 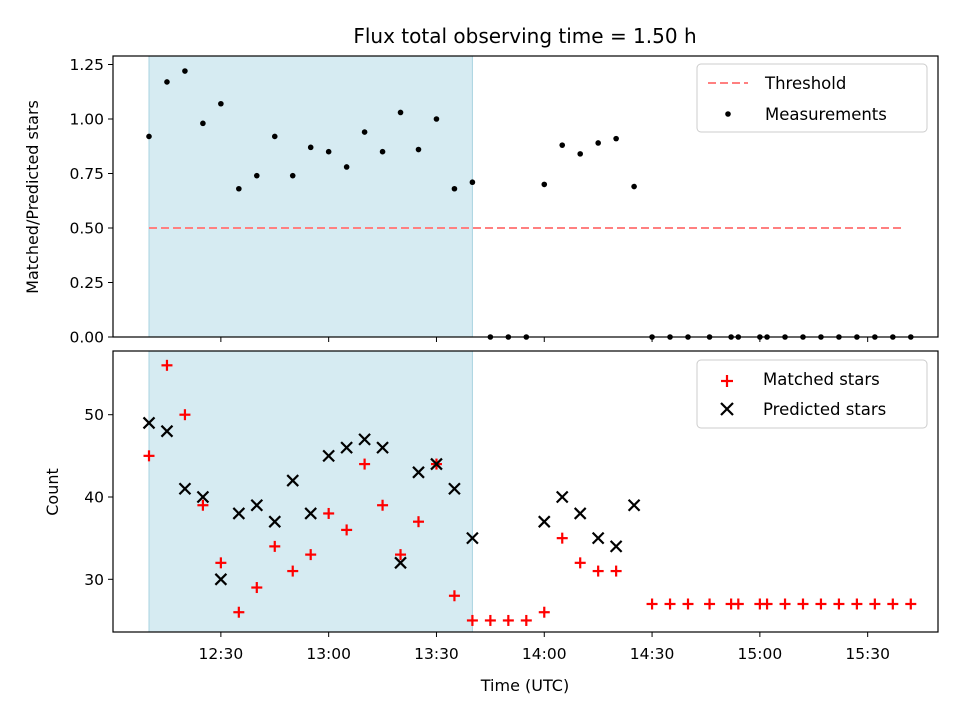 What do you see at coordinates (812, 394) in the screenshot?
I see `bottom-legend: Matched stars Predicted stars` at bounding box center [812, 394].